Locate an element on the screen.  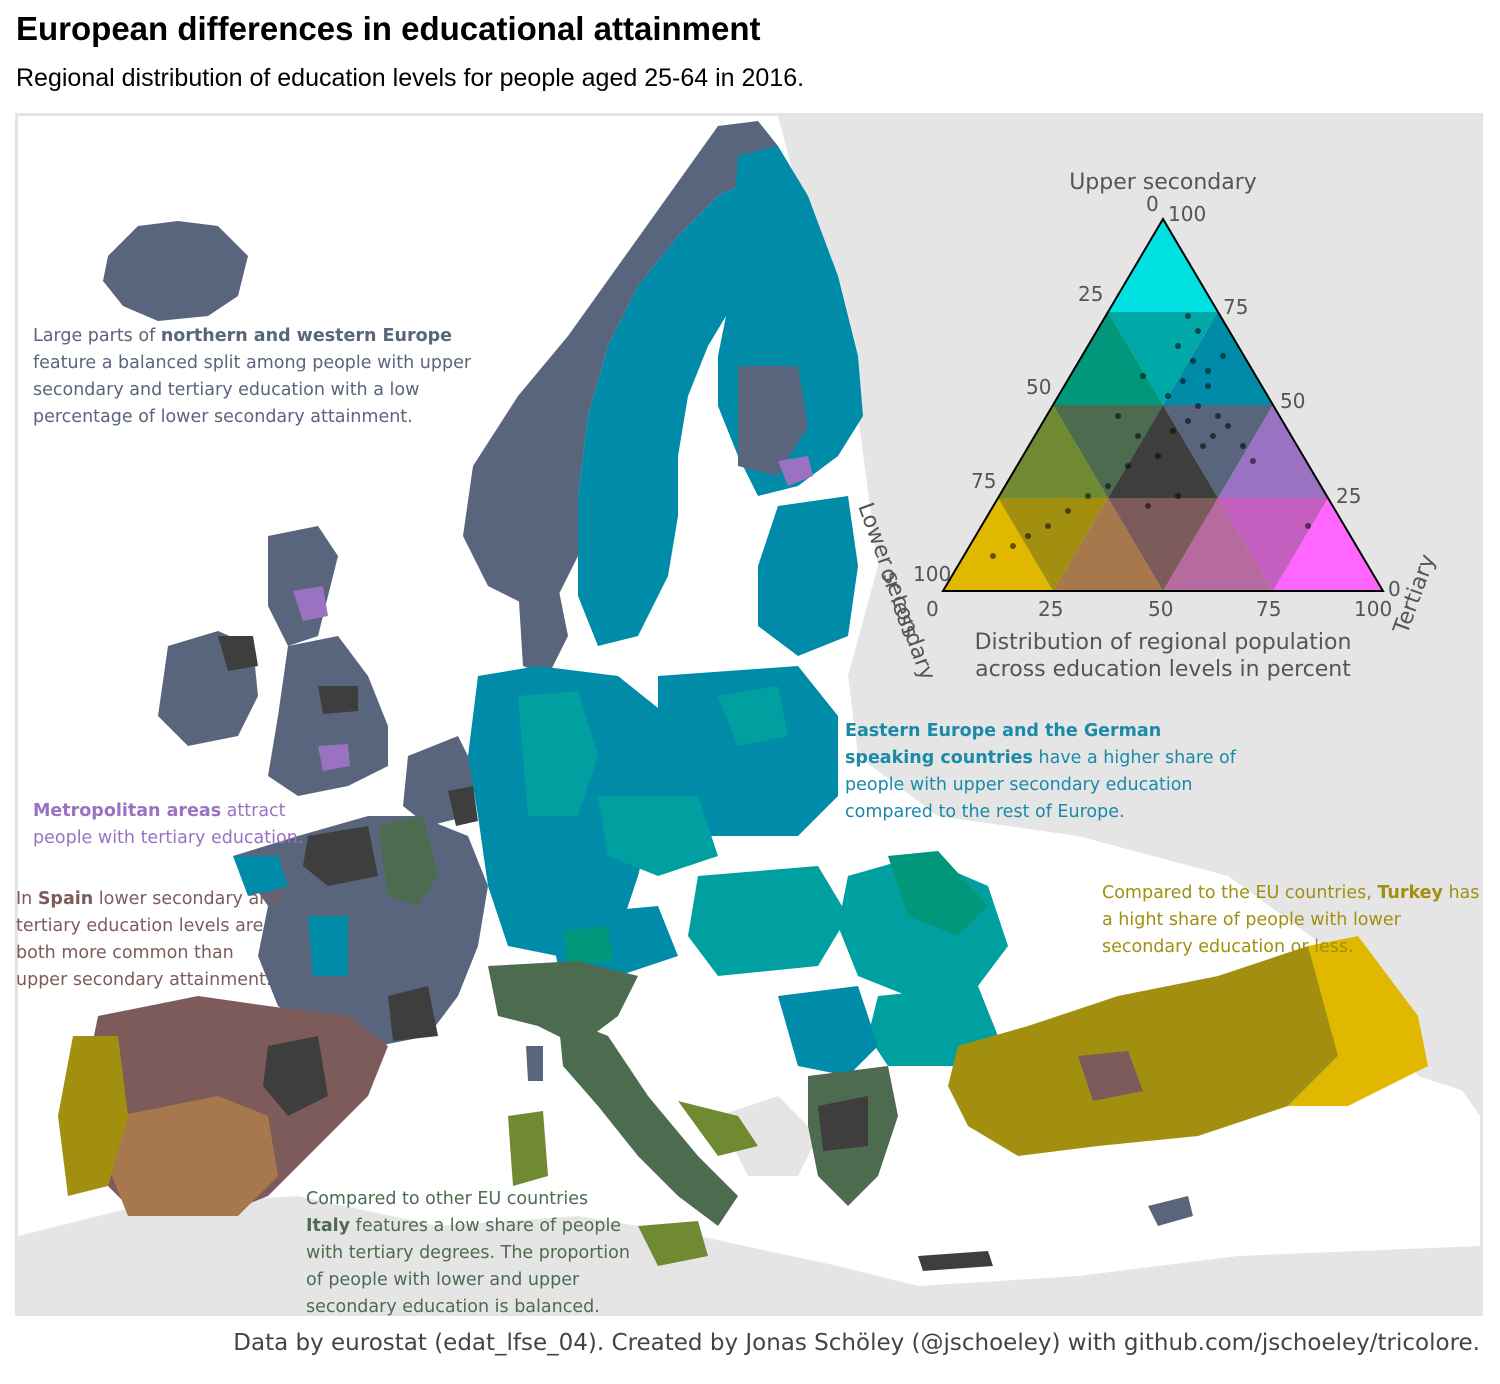
ann-metro-bold: Metropolitan areas is located at coordinates (127, 811).